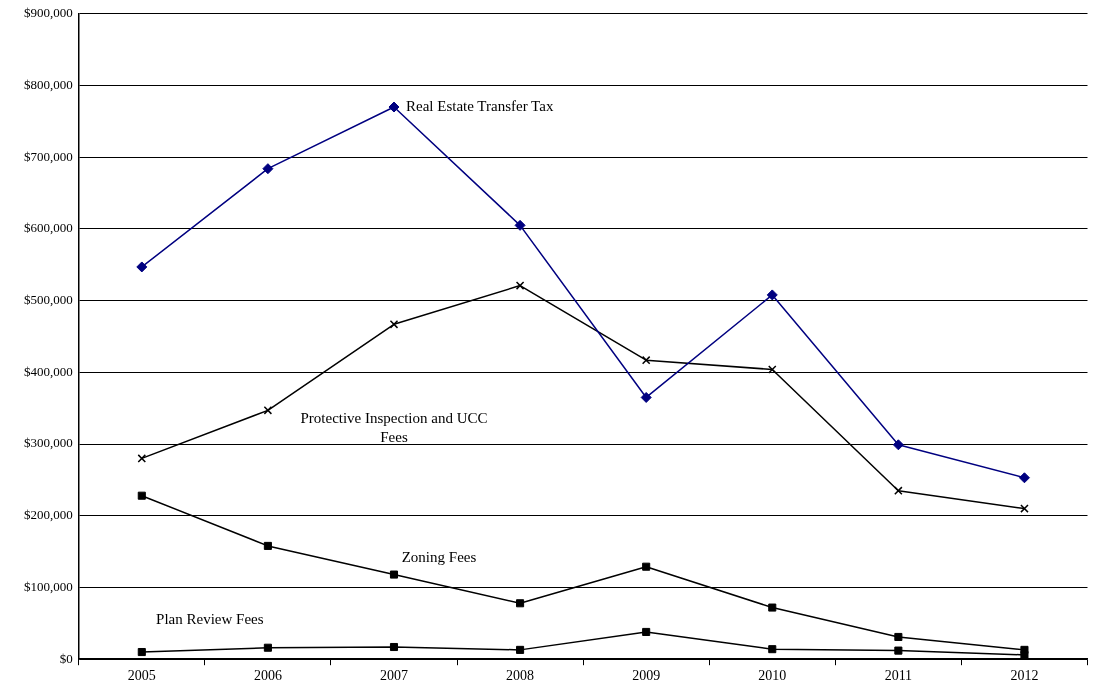 The image size is (1094, 688). I want to click on y-tick-label: $500,000, so click(48, 300).